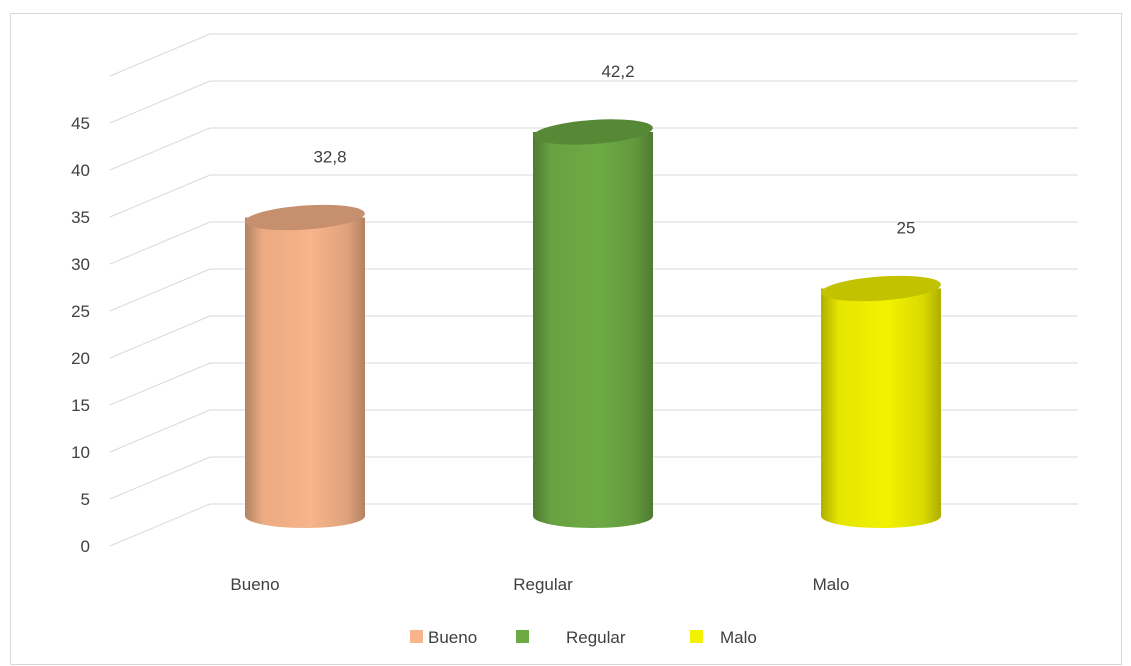 Image resolution: width=1131 pixels, height=666 pixels. I want to click on data-labels: 32,8 42,2 25, so click(614, 150).